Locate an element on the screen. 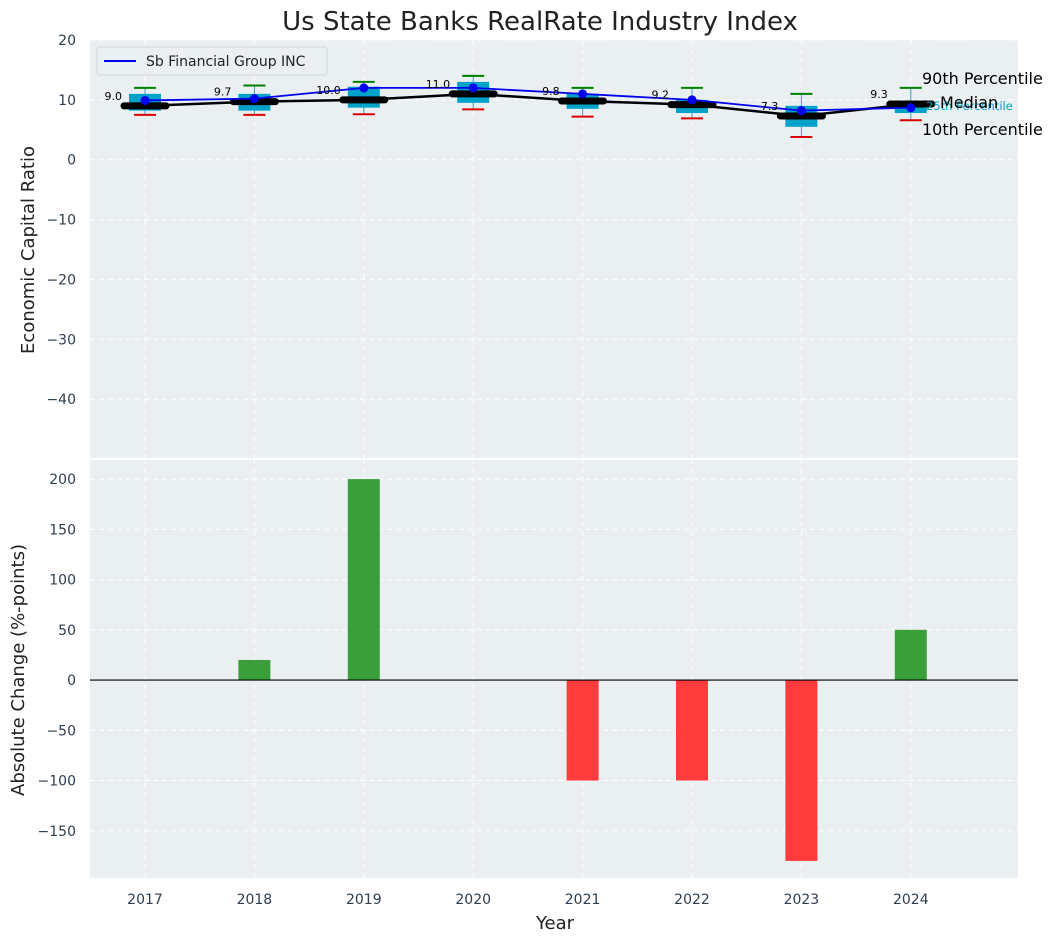  top-y-tick-label: −10 is located at coordinates (61, 221).